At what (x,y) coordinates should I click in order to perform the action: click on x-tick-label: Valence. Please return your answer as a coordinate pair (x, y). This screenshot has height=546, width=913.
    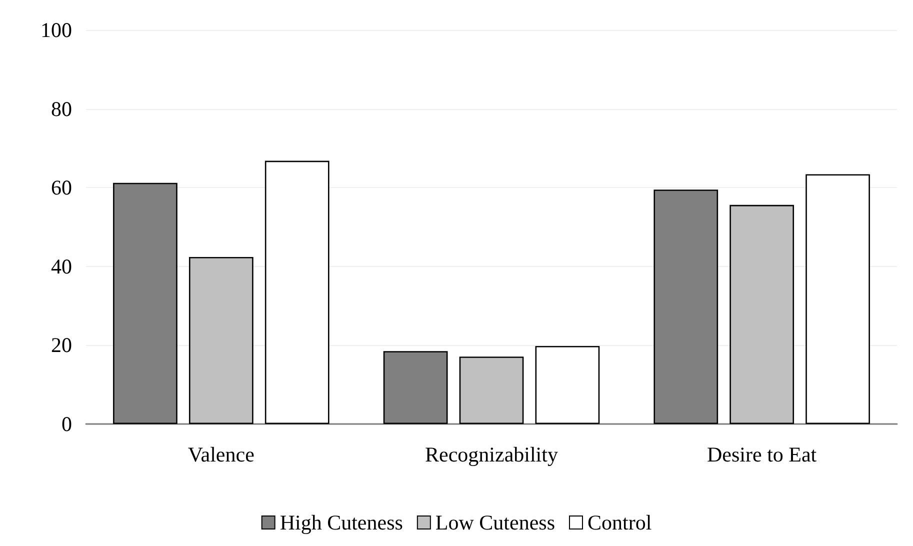
    Looking at the image, I should click on (221, 454).